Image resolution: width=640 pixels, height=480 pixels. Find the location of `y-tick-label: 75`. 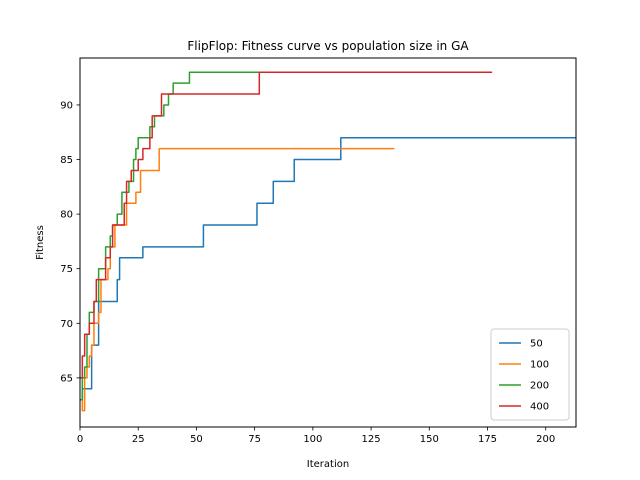

y-tick-label: 75 is located at coordinates (66, 269).